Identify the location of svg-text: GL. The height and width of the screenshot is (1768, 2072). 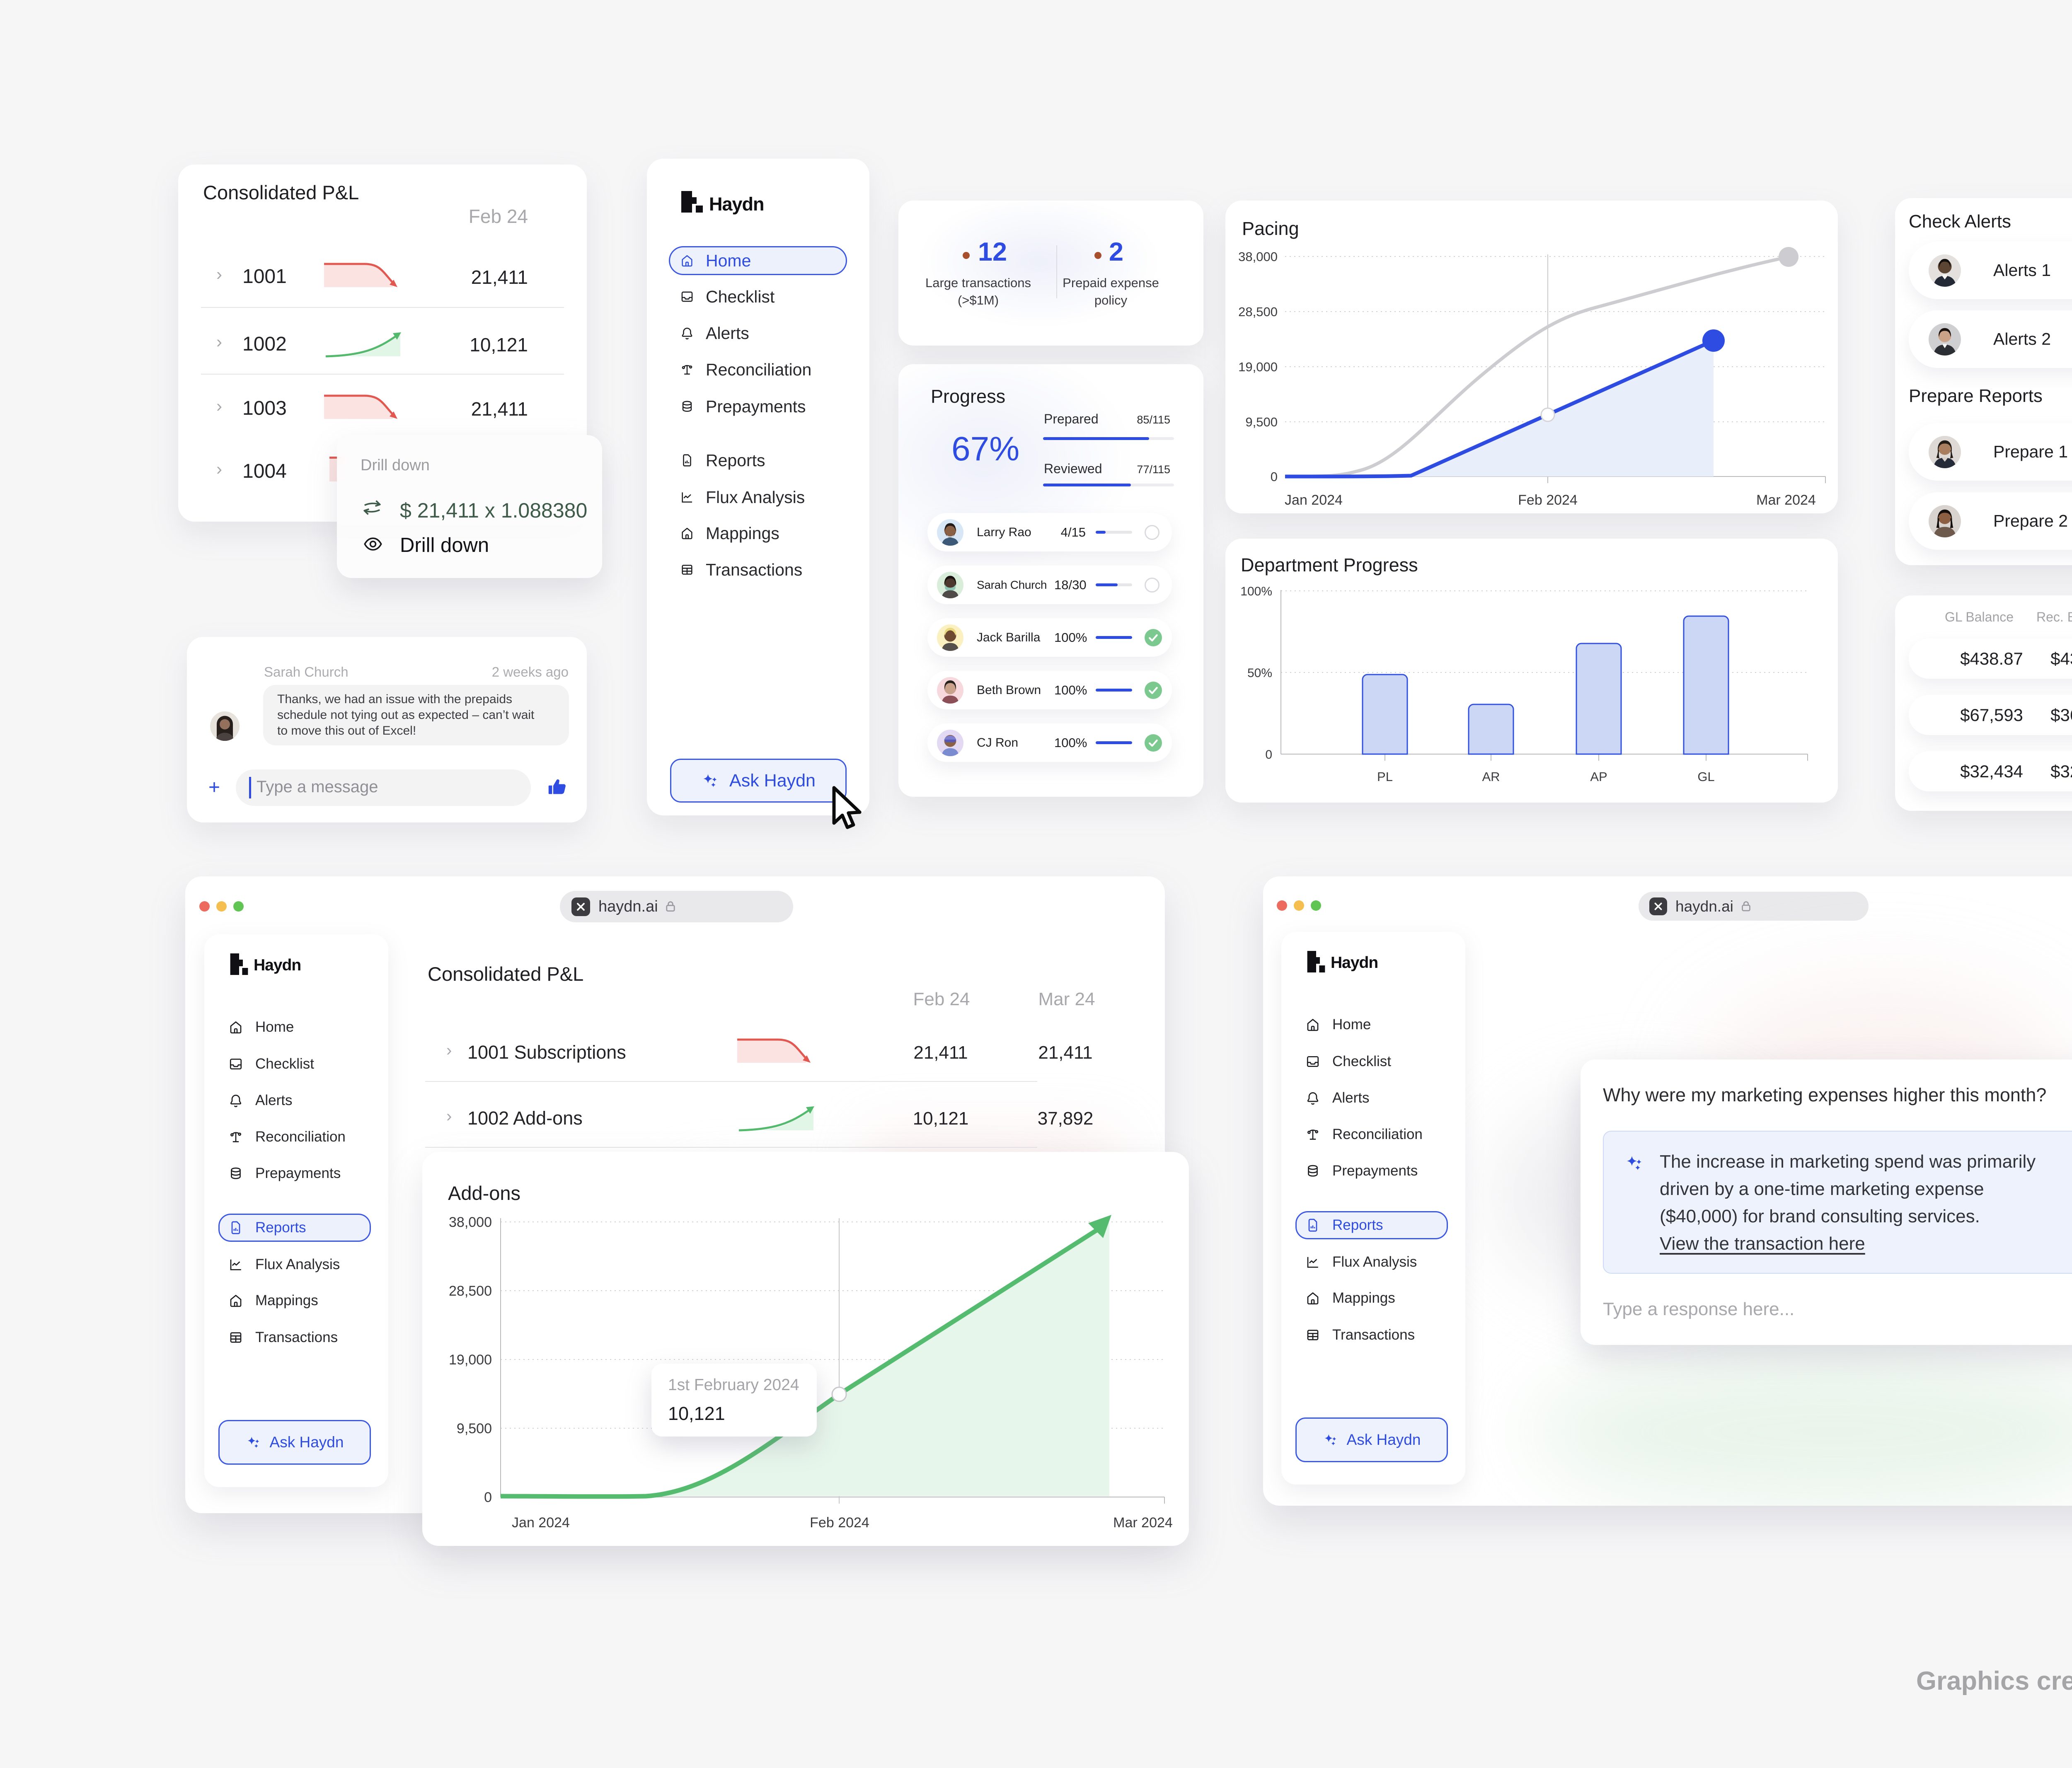
(1705, 776).